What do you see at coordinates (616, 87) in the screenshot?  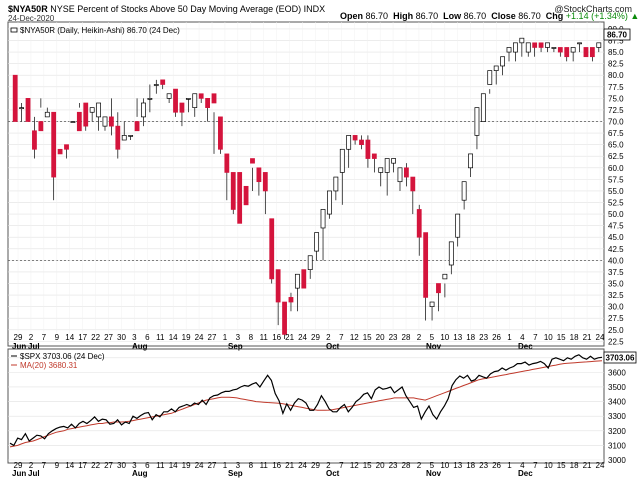 I see `main-y-tick-label: 77.5` at bounding box center [616, 87].